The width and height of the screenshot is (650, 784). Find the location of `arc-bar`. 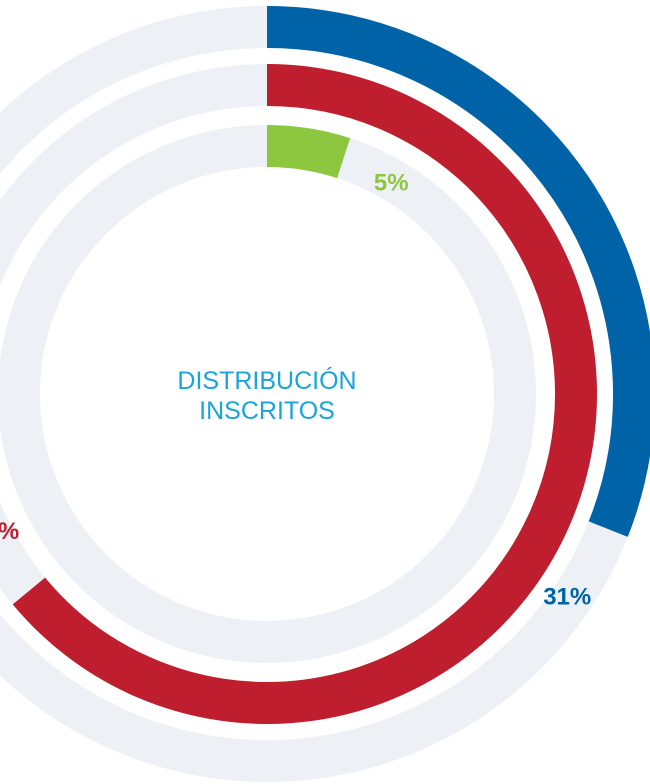

arc-bar is located at coordinates (308, 152).